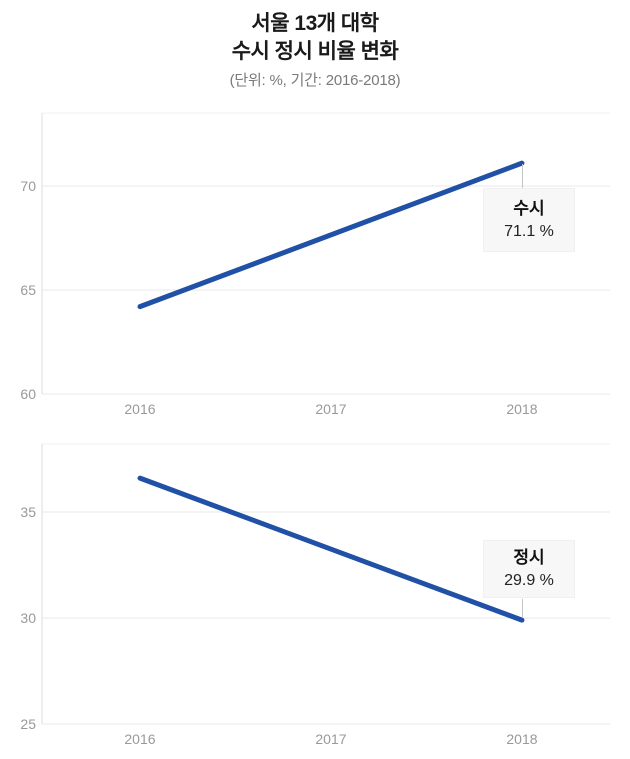 The height and width of the screenshot is (759, 630). What do you see at coordinates (522, 608) in the screenshot?
I see `jeongsi-annotation-connector` at bounding box center [522, 608].